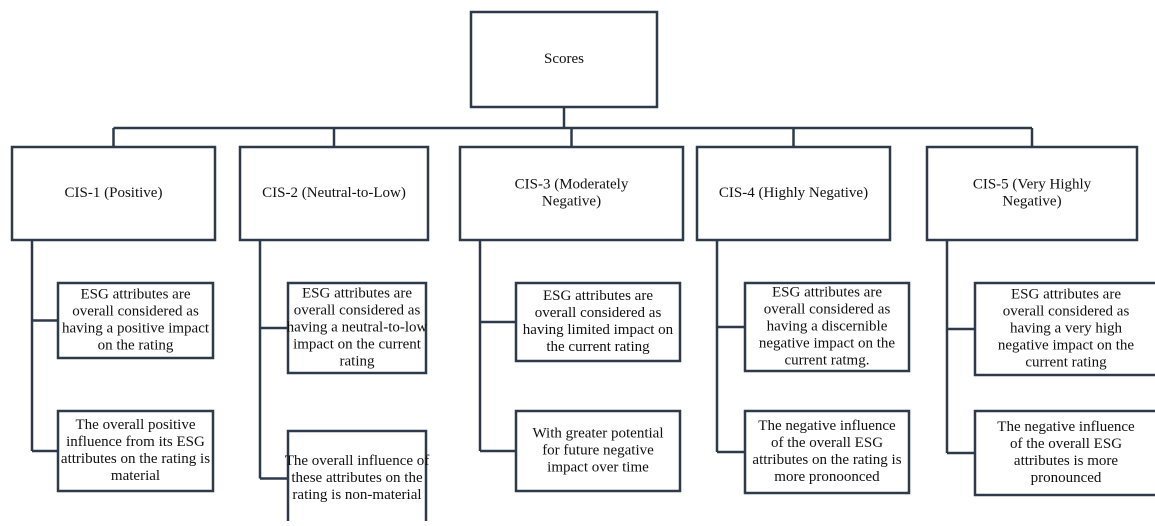  What do you see at coordinates (356, 495) in the screenshot?
I see `box-text: rating is non-material` at bounding box center [356, 495].